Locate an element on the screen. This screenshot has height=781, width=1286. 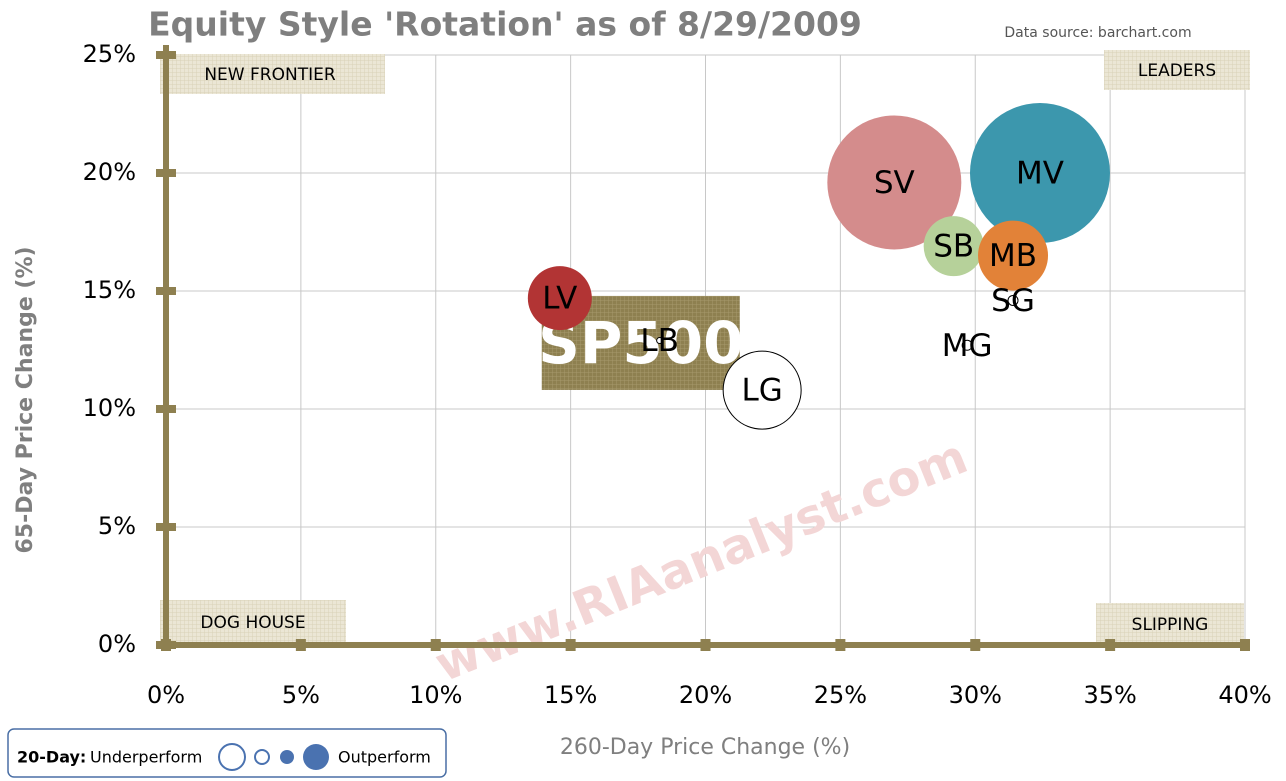
point-label: SB is located at coordinates (953, 247).